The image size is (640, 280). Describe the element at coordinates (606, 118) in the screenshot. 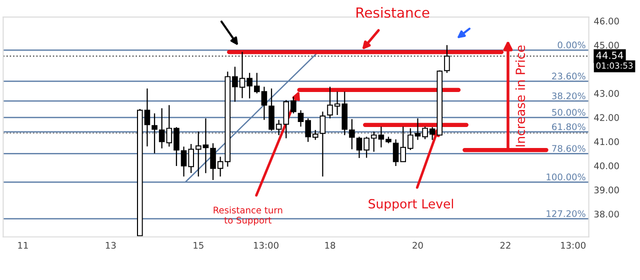

I see `y-tick-label: 42.00` at that location.